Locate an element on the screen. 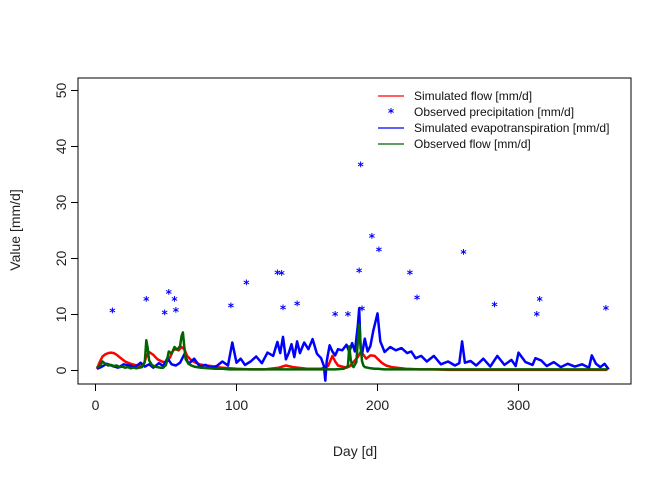  precip-point-1: * is located at coordinates (146, 301).